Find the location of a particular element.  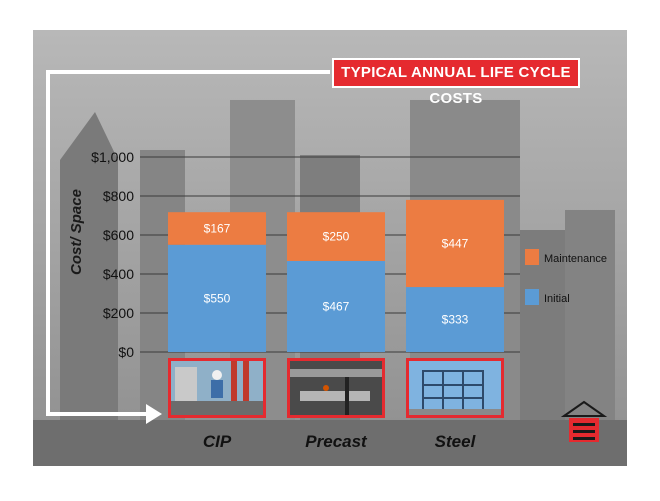

x-tick-label: Steel is located at coordinates (456, 441).